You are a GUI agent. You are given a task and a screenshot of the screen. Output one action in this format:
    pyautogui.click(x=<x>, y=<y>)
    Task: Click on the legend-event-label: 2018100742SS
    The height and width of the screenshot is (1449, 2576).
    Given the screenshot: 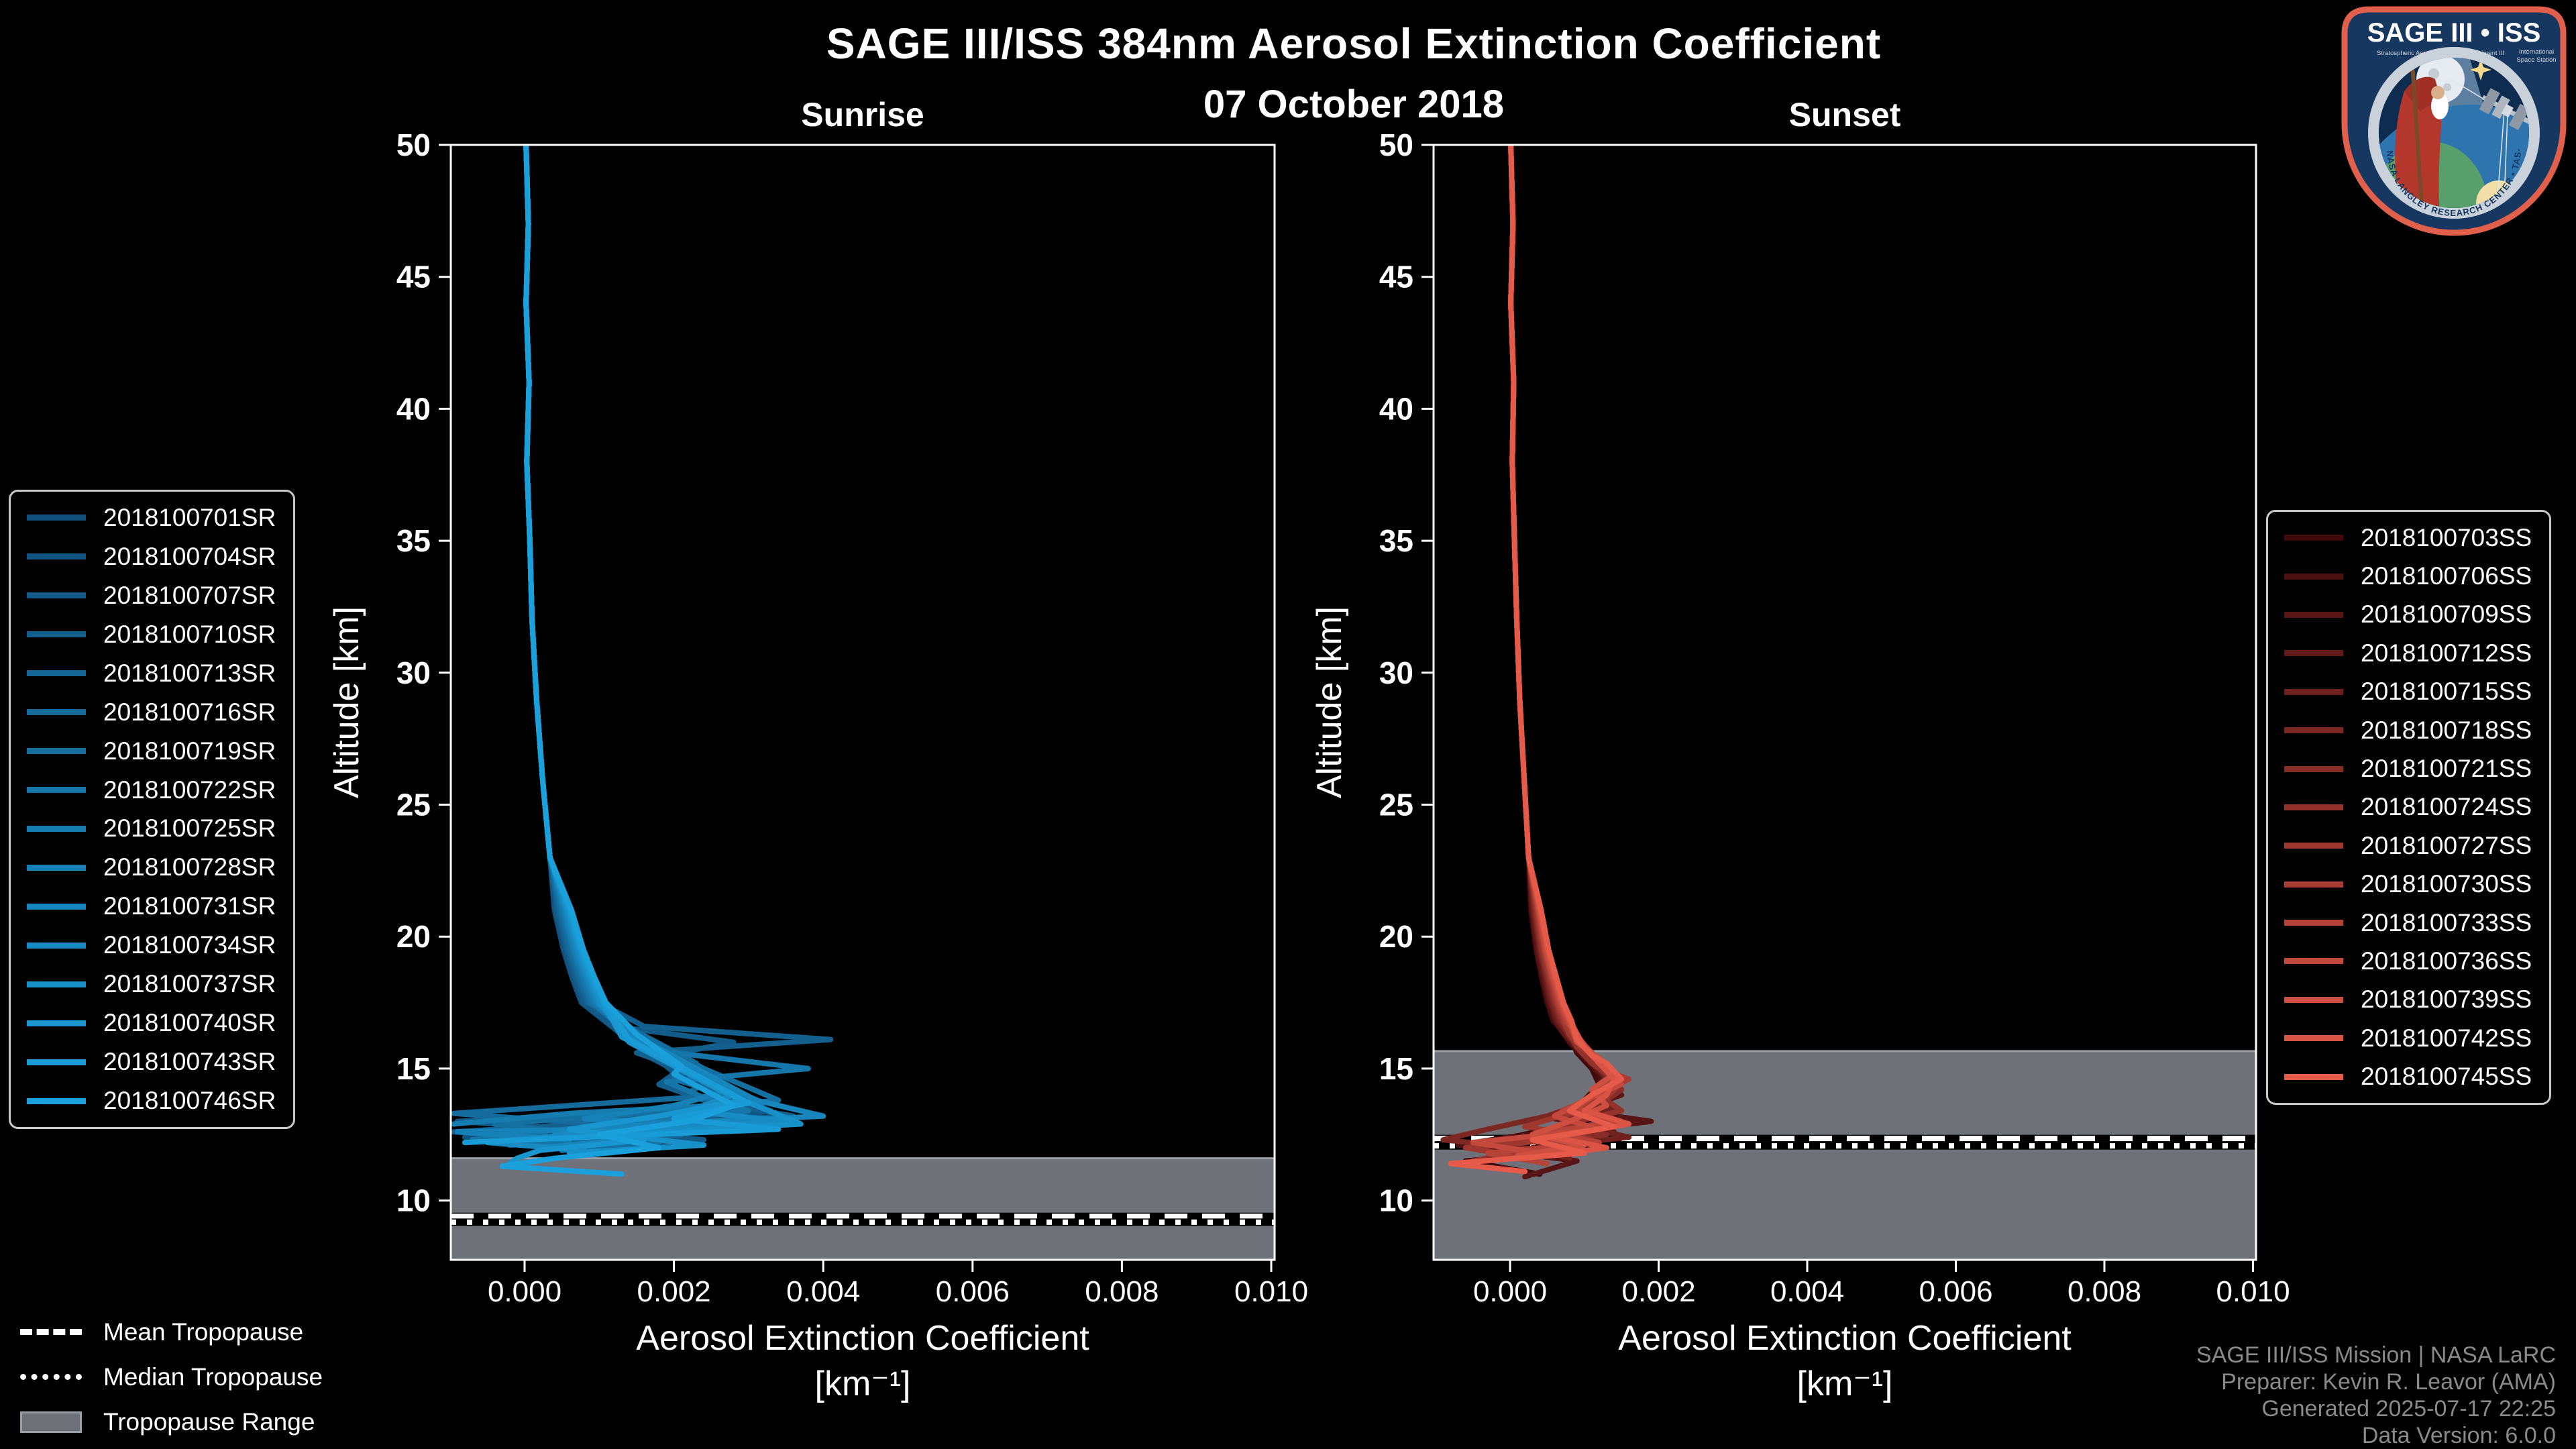 What is the action you would take?
    pyautogui.click(x=2446, y=1038)
    